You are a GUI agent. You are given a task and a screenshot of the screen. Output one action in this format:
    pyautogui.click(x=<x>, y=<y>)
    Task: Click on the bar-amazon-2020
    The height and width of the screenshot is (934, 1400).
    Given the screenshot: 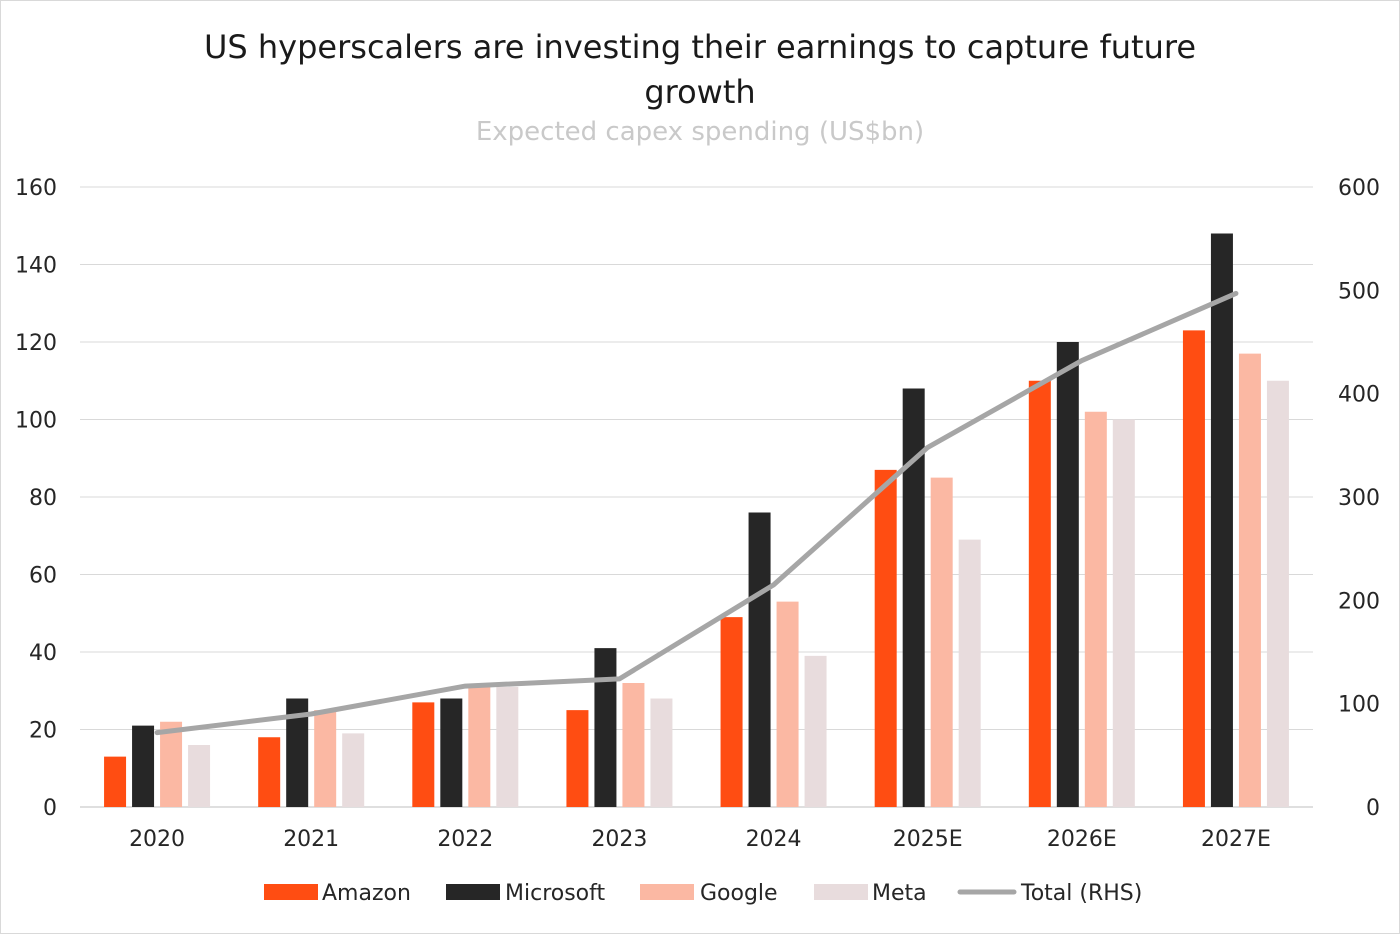 What is the action you would take?
    pyautogui.click(x=115, y=781)
    